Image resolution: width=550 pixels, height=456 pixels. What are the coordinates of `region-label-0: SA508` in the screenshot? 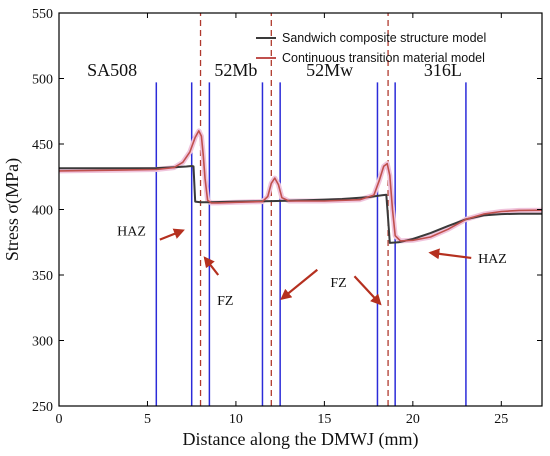 It's located at (112, 70).